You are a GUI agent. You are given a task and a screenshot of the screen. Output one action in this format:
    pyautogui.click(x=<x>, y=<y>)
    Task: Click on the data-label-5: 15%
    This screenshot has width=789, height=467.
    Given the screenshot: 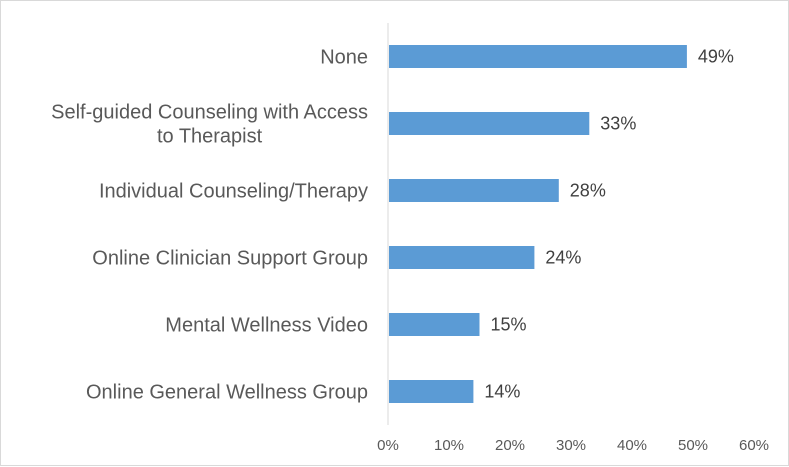 What is the action you would take?
    pyautogui.click(x=509, y=325)
    